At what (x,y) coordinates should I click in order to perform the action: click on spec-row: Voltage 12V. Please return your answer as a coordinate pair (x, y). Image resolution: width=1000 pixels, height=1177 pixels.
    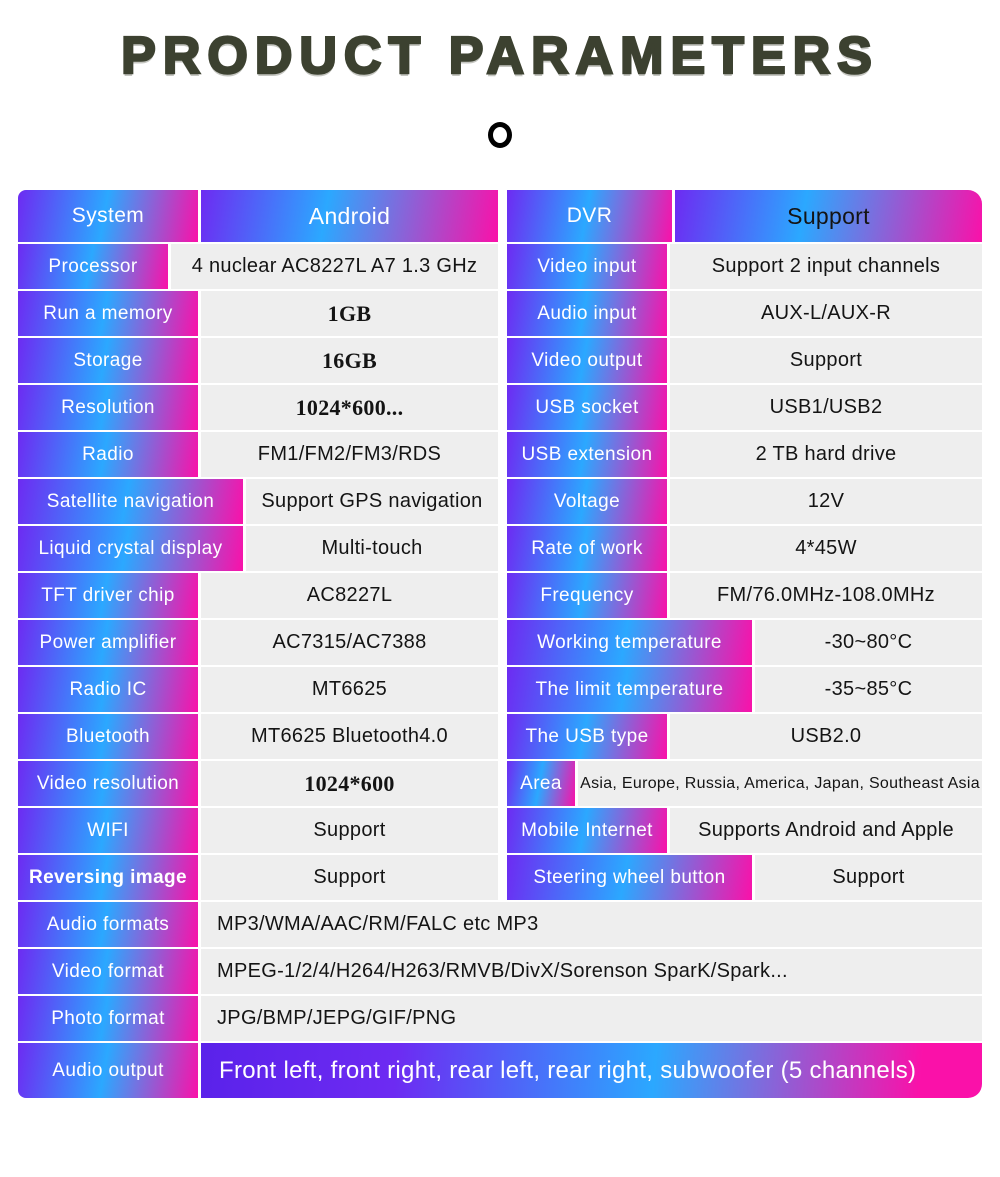
    Looking at the image, I should click on (744, 501).